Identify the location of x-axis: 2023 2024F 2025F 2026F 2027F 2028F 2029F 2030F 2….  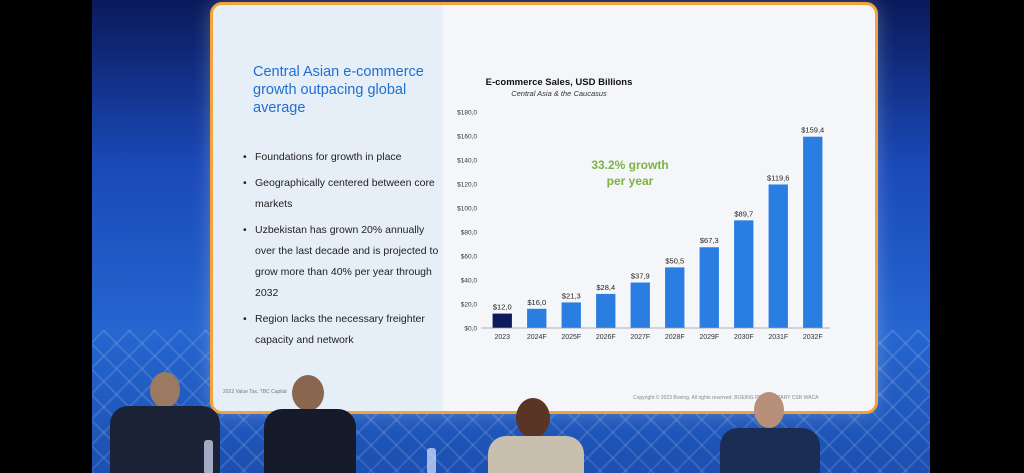
(655, 334).